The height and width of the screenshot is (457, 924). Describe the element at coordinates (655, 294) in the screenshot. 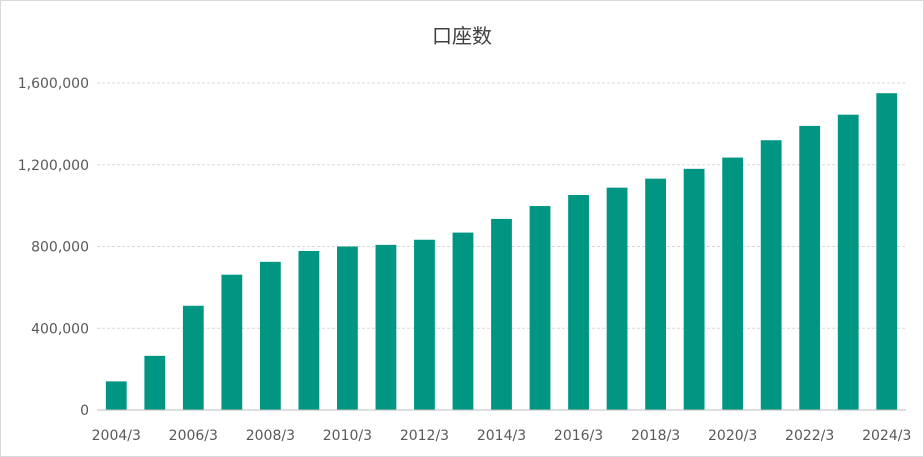

I see `bar-2018/3` at that location.